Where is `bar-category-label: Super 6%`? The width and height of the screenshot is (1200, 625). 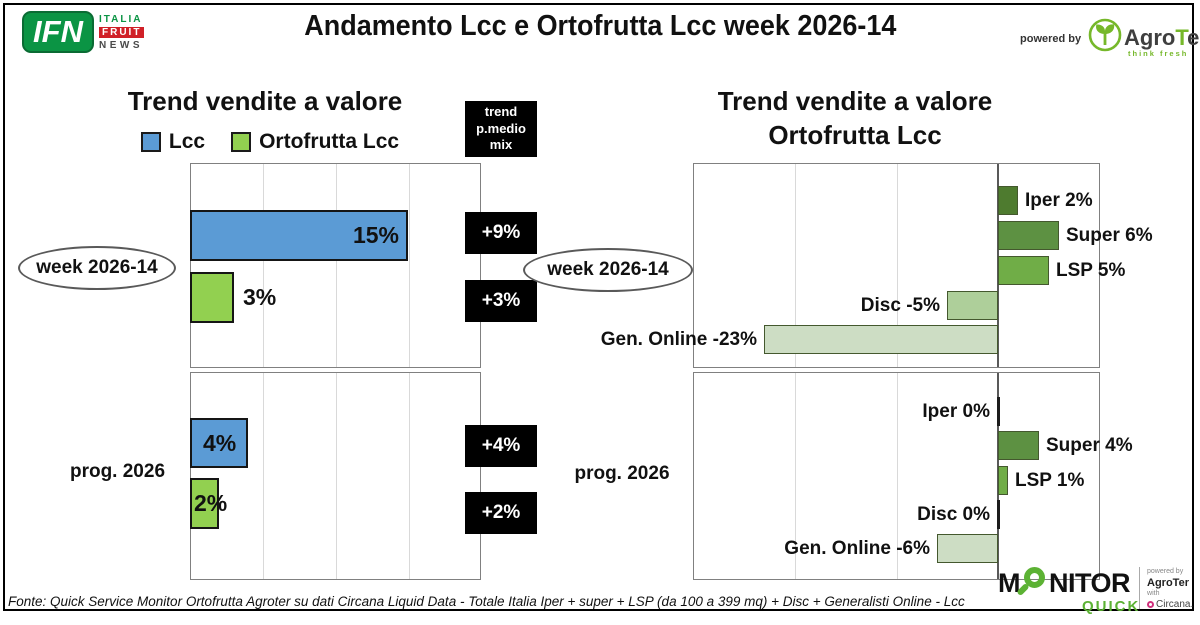 bar-category-label: Super 6% is located at coordinates (1109, 235).